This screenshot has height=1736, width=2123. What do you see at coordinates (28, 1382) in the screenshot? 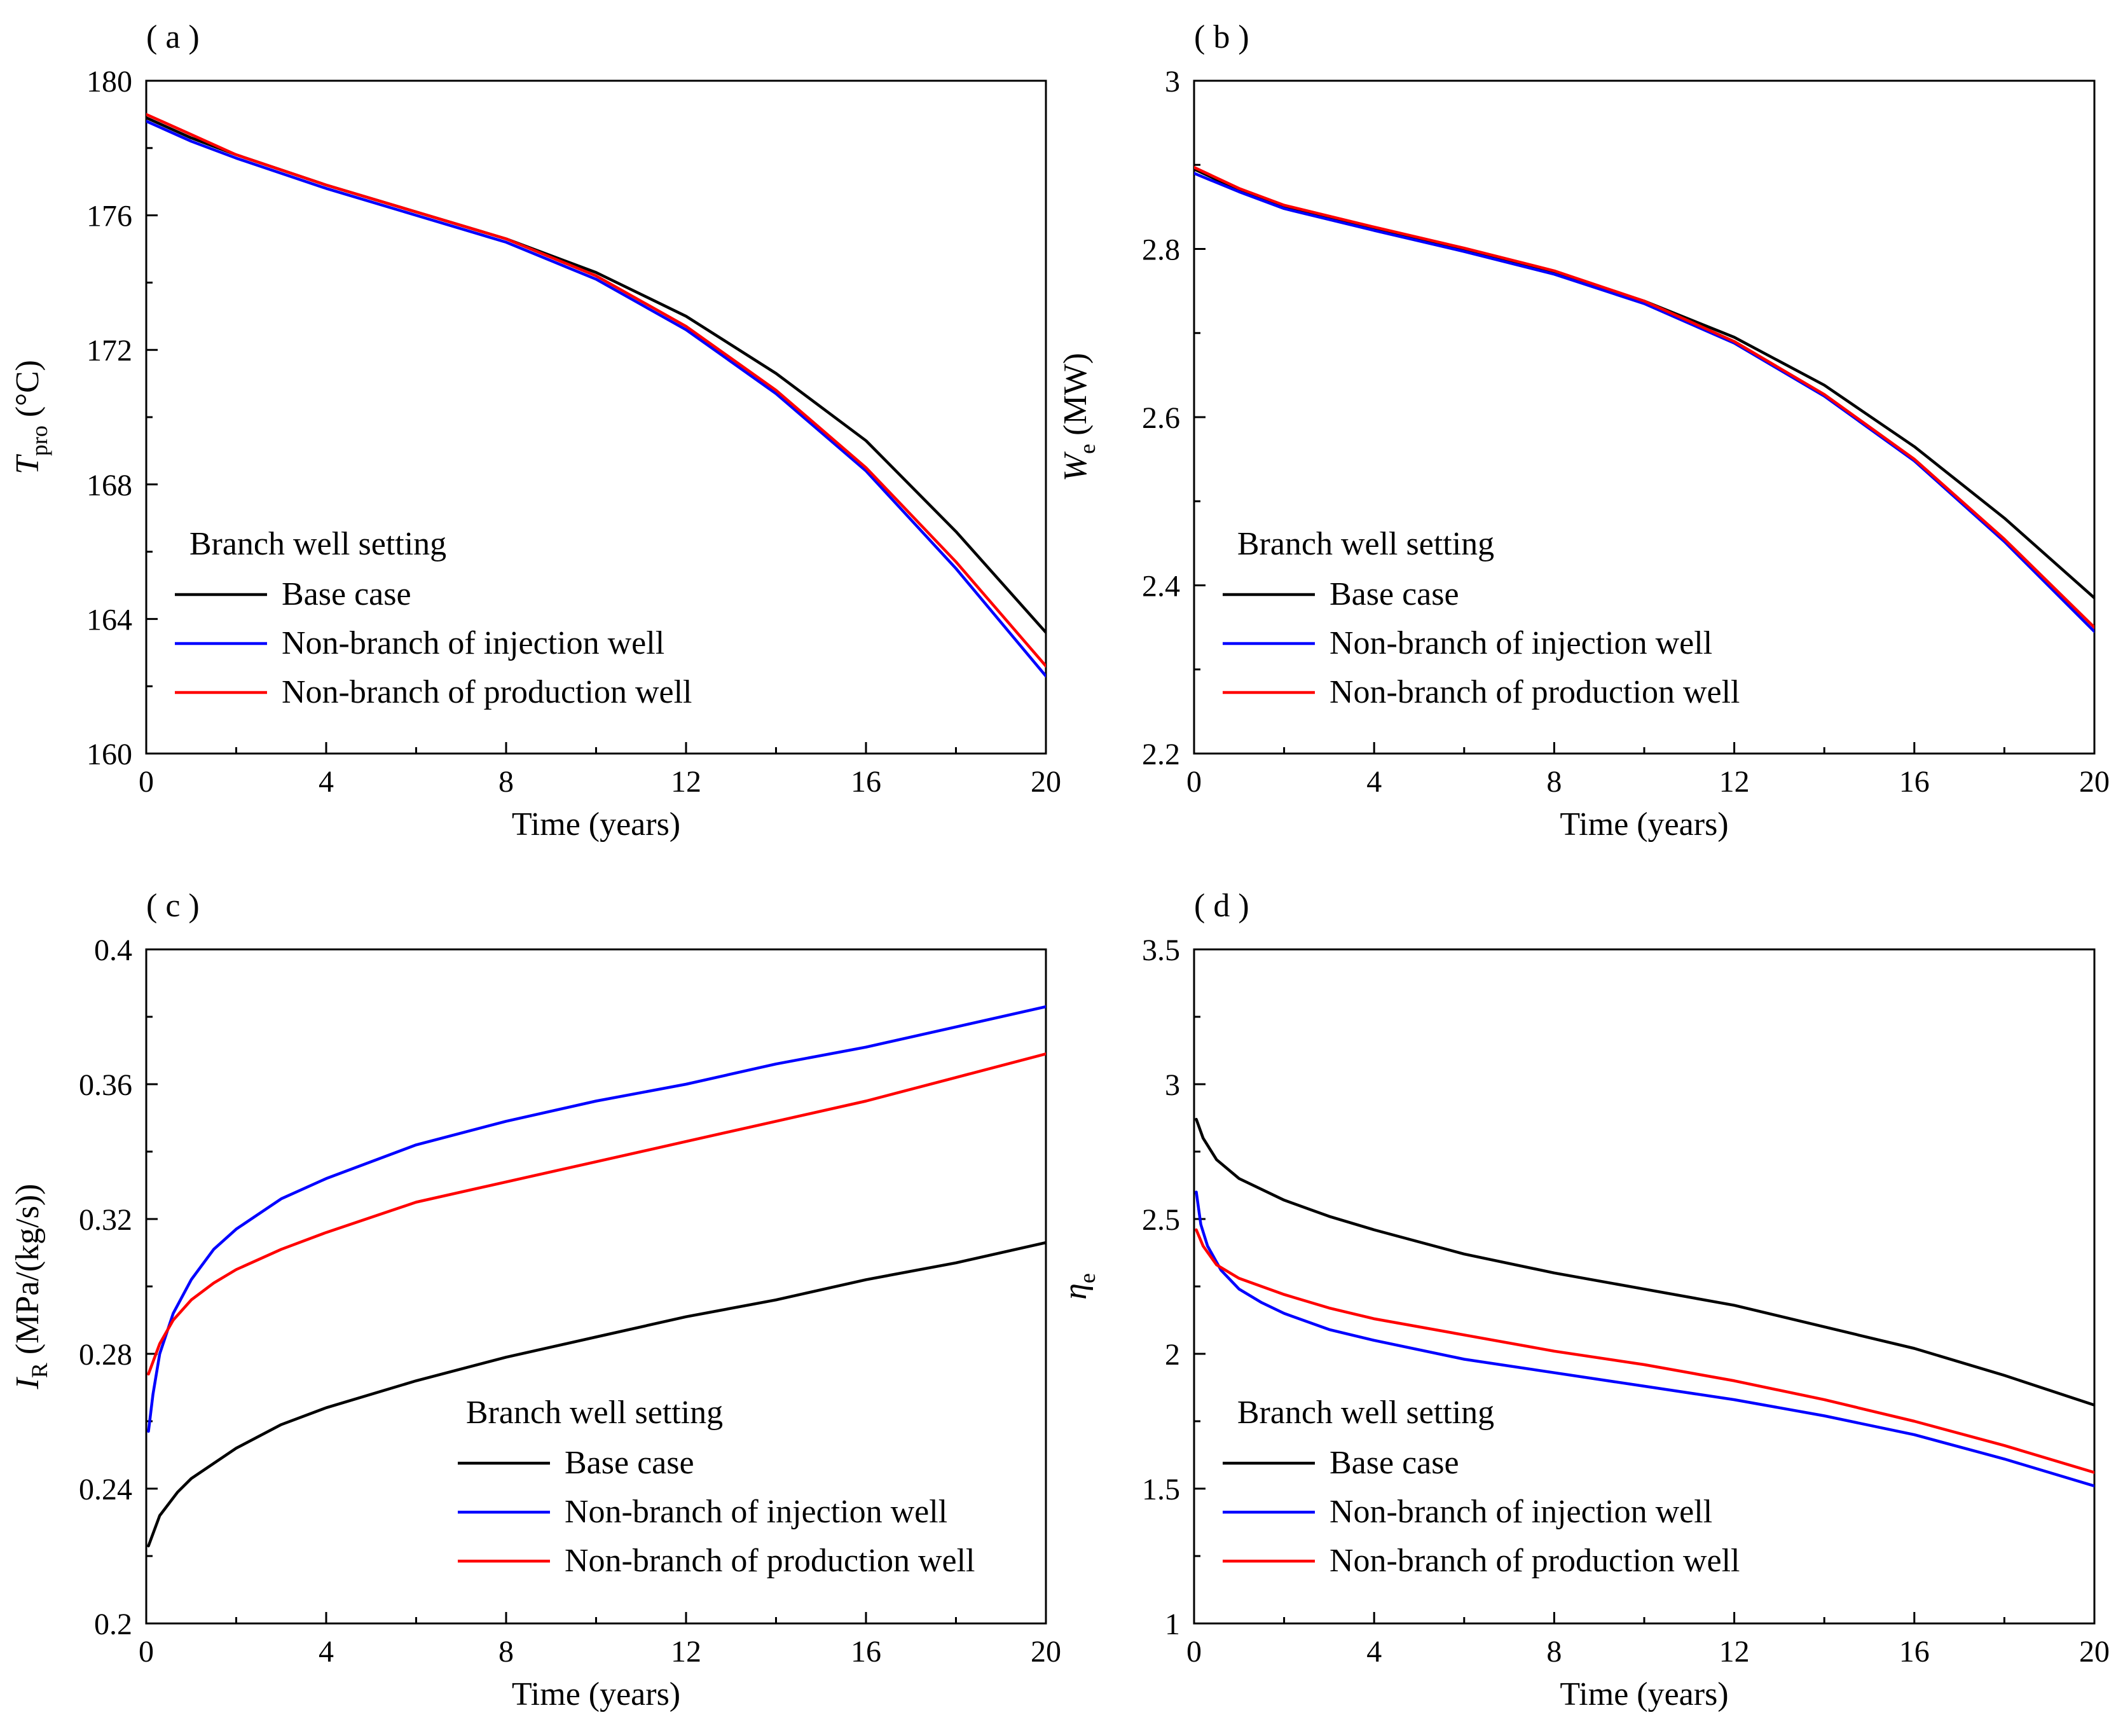
I see `y-axis-symbol: I` at bounding box center [28, 1382].